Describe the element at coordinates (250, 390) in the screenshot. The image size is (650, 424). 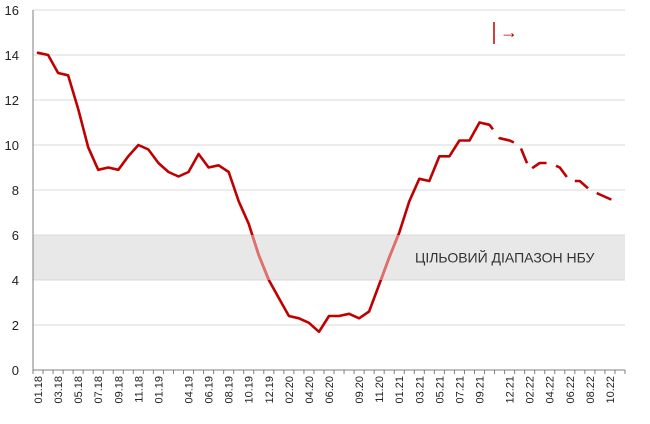
I see `x-tick-label: 10.19` at that location.